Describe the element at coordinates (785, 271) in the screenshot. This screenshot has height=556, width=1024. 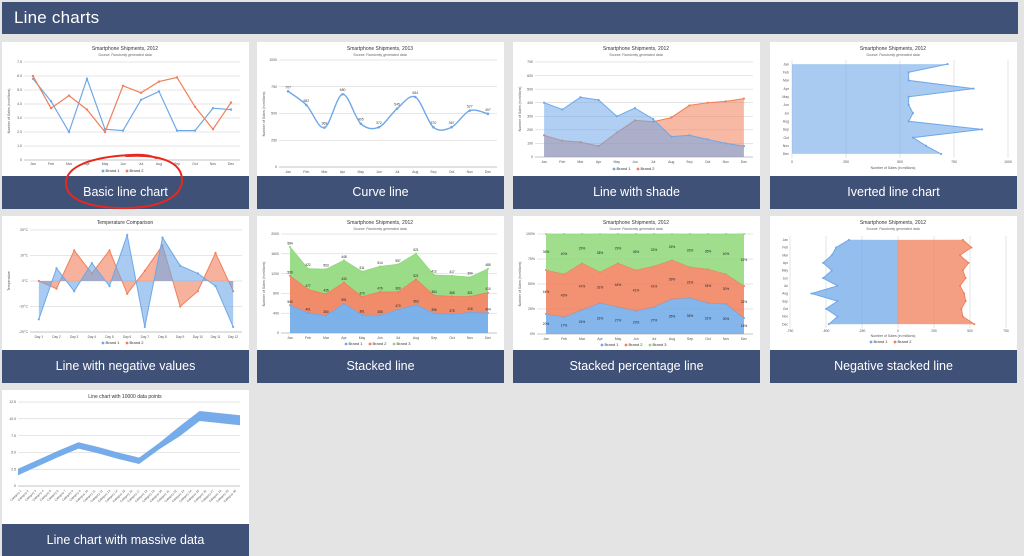
I see `y-tick-label: May` at that location.